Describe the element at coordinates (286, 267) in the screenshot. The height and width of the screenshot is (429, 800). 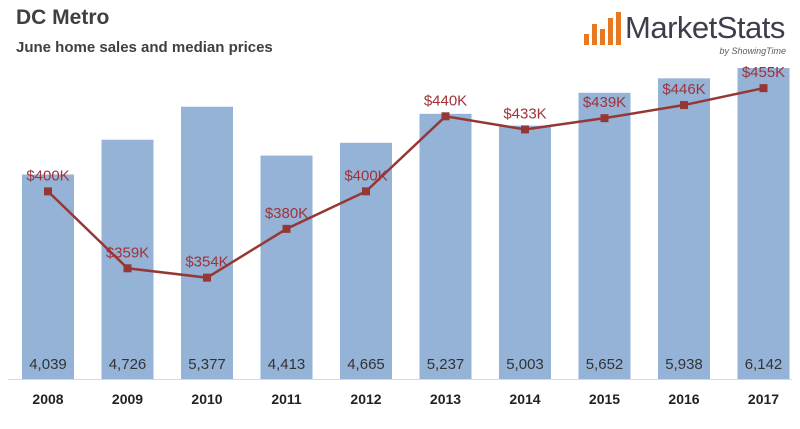
I see `bar-2011` at that location.